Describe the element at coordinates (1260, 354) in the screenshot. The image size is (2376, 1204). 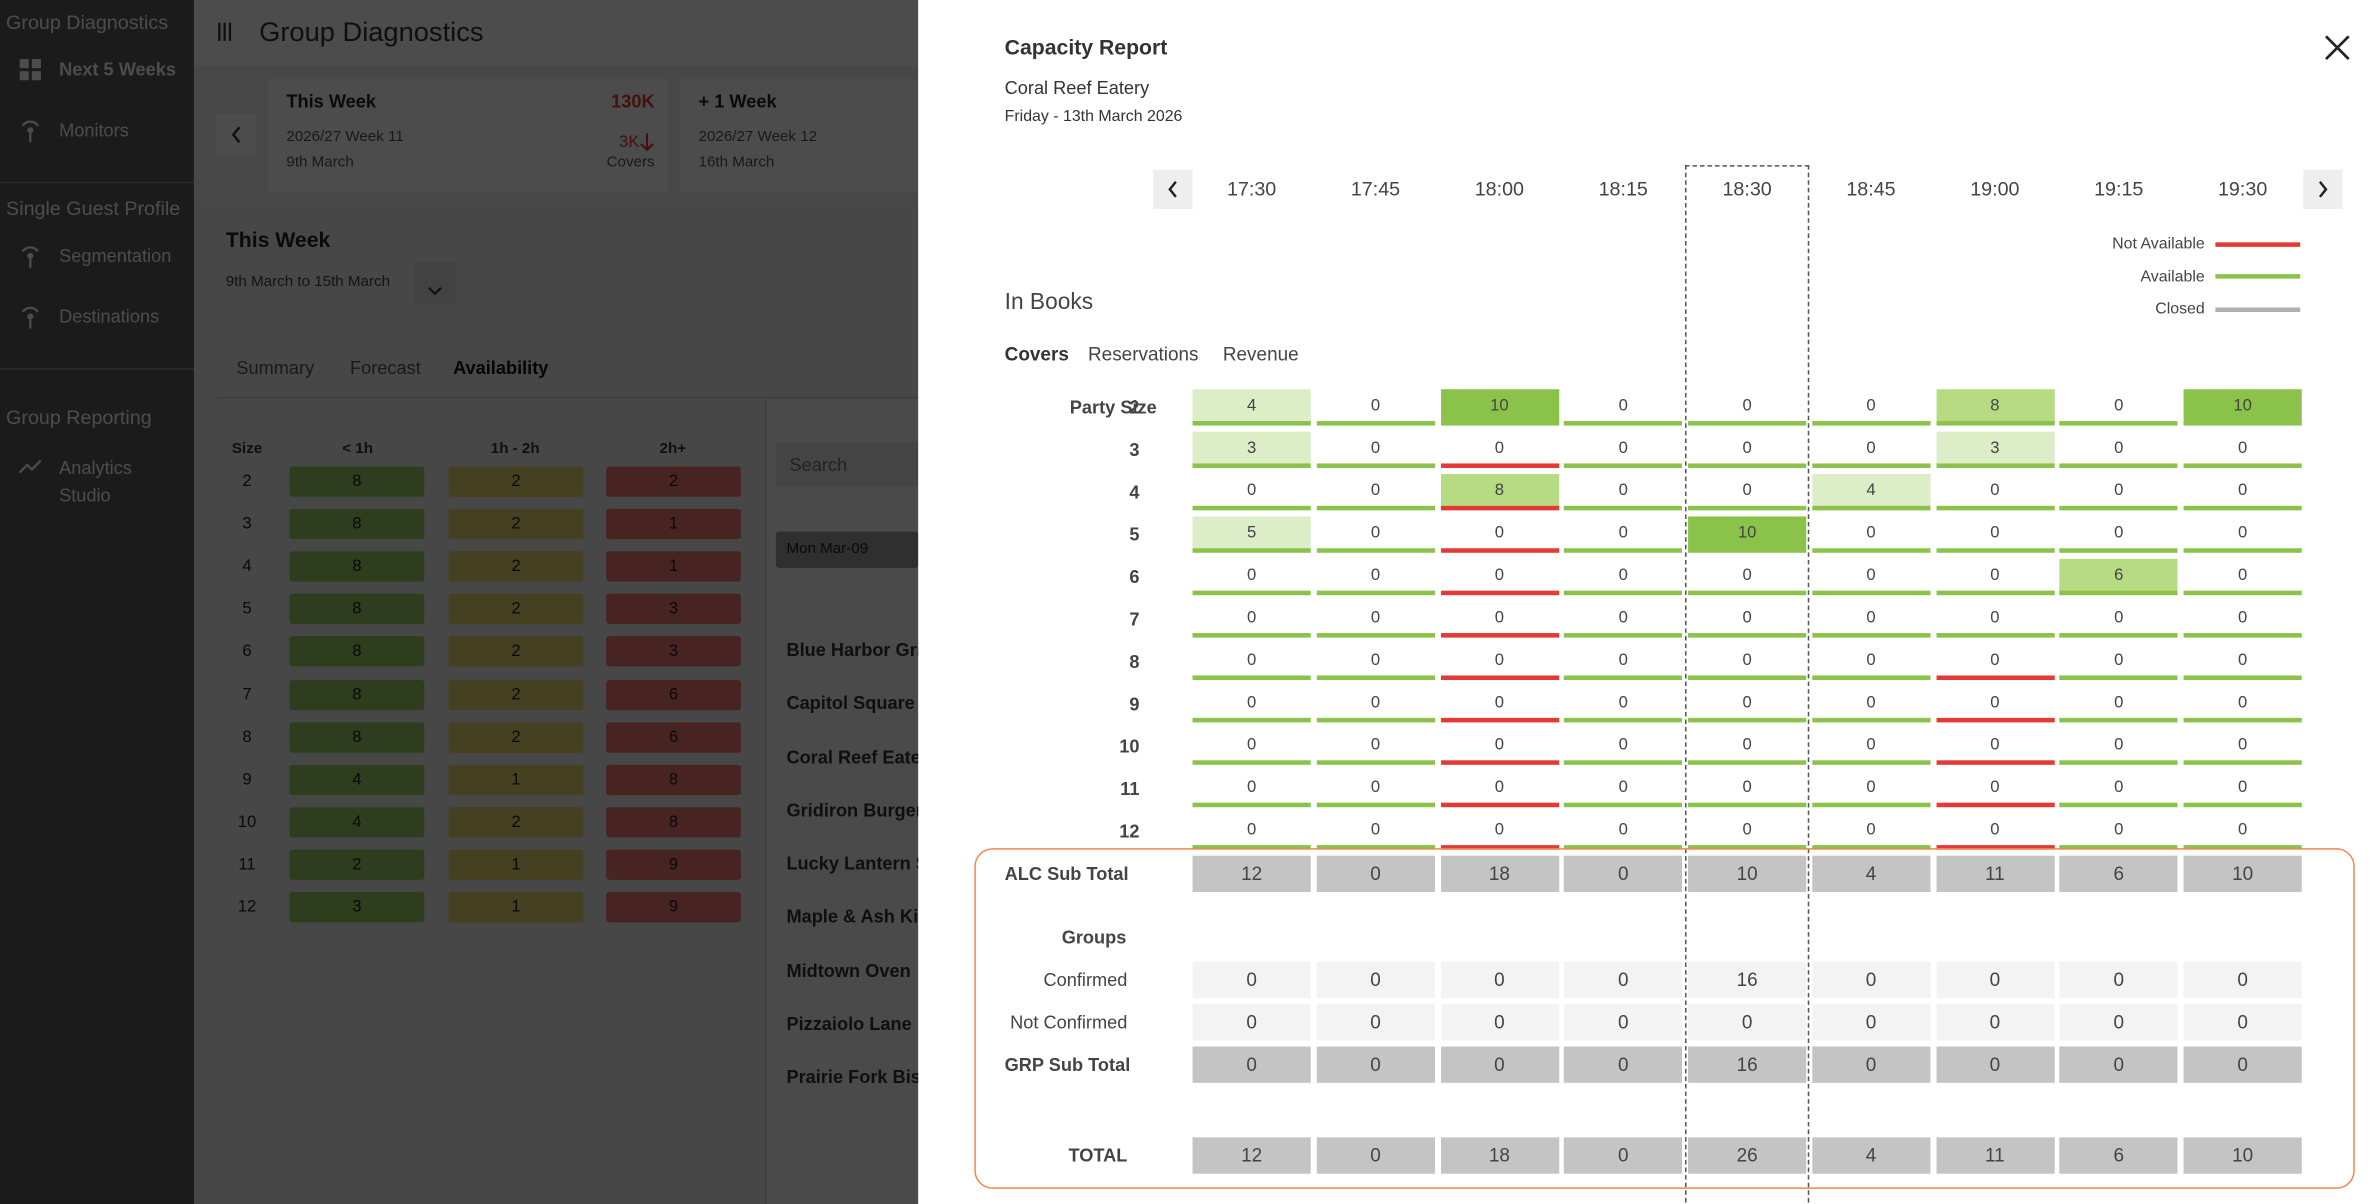
I see `report-tab: Revenue` at that location.